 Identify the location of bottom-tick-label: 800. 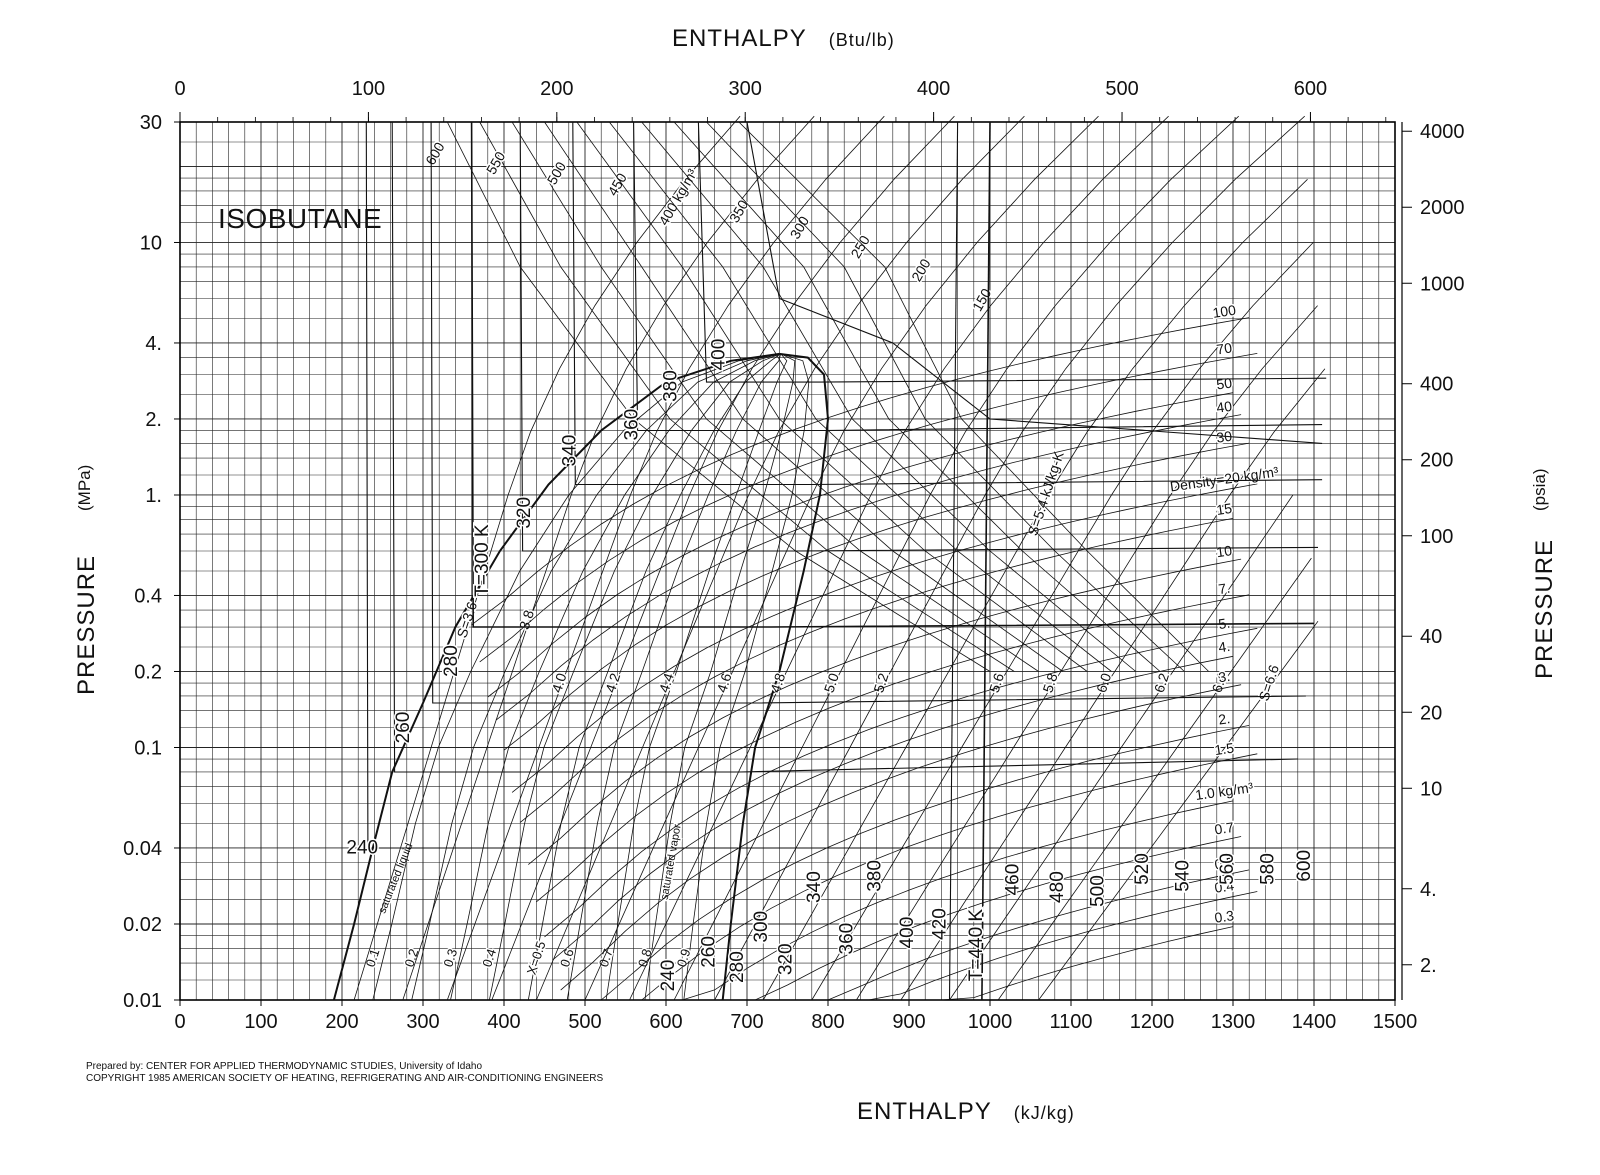
(827, 1022).